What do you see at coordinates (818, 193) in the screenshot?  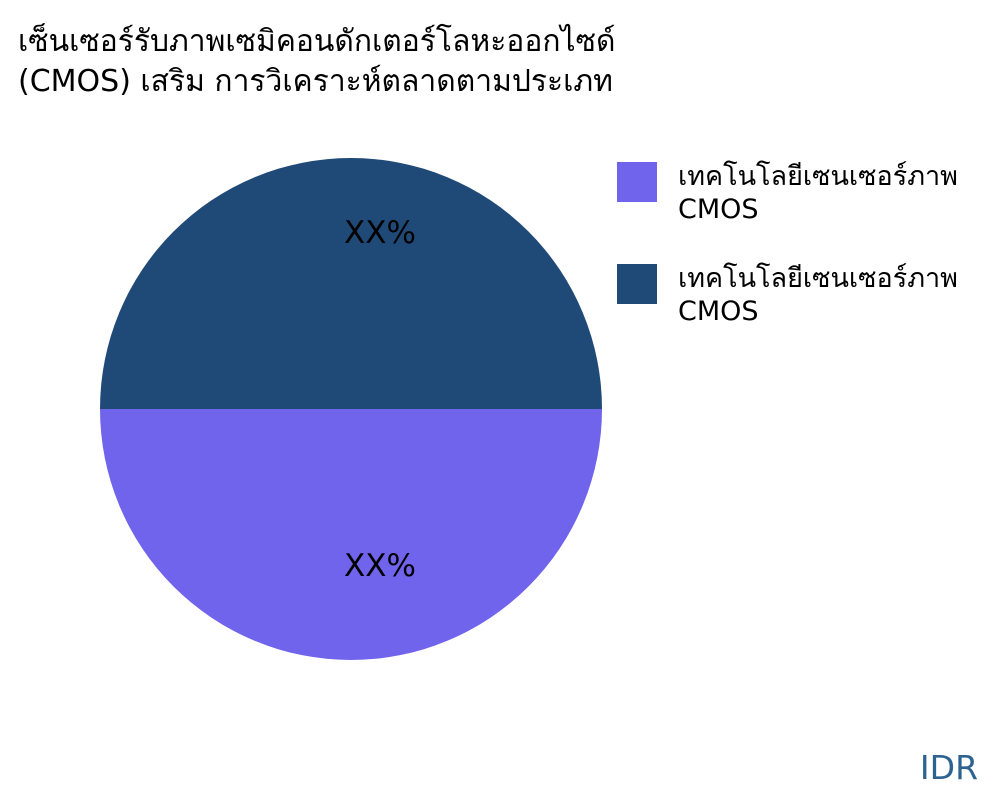 I see `legend-label-1: เทคโนโลยีเซนเซอร์ภาพ CMOS` at bounding box center [818, 193].